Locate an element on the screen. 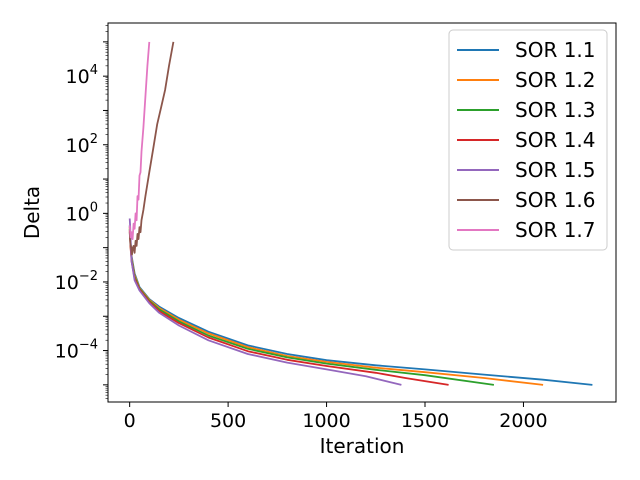  y-tick-label: 10⁻² is located at coordinates (76, 281).